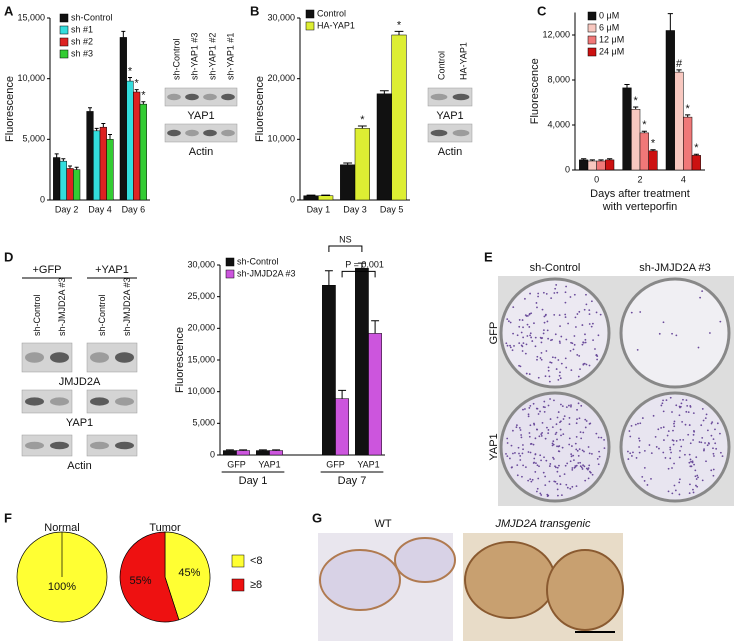  Describe the element at coordinates (611, 51) in the screenshot. I see `legend-label: 24 μM` at that location.